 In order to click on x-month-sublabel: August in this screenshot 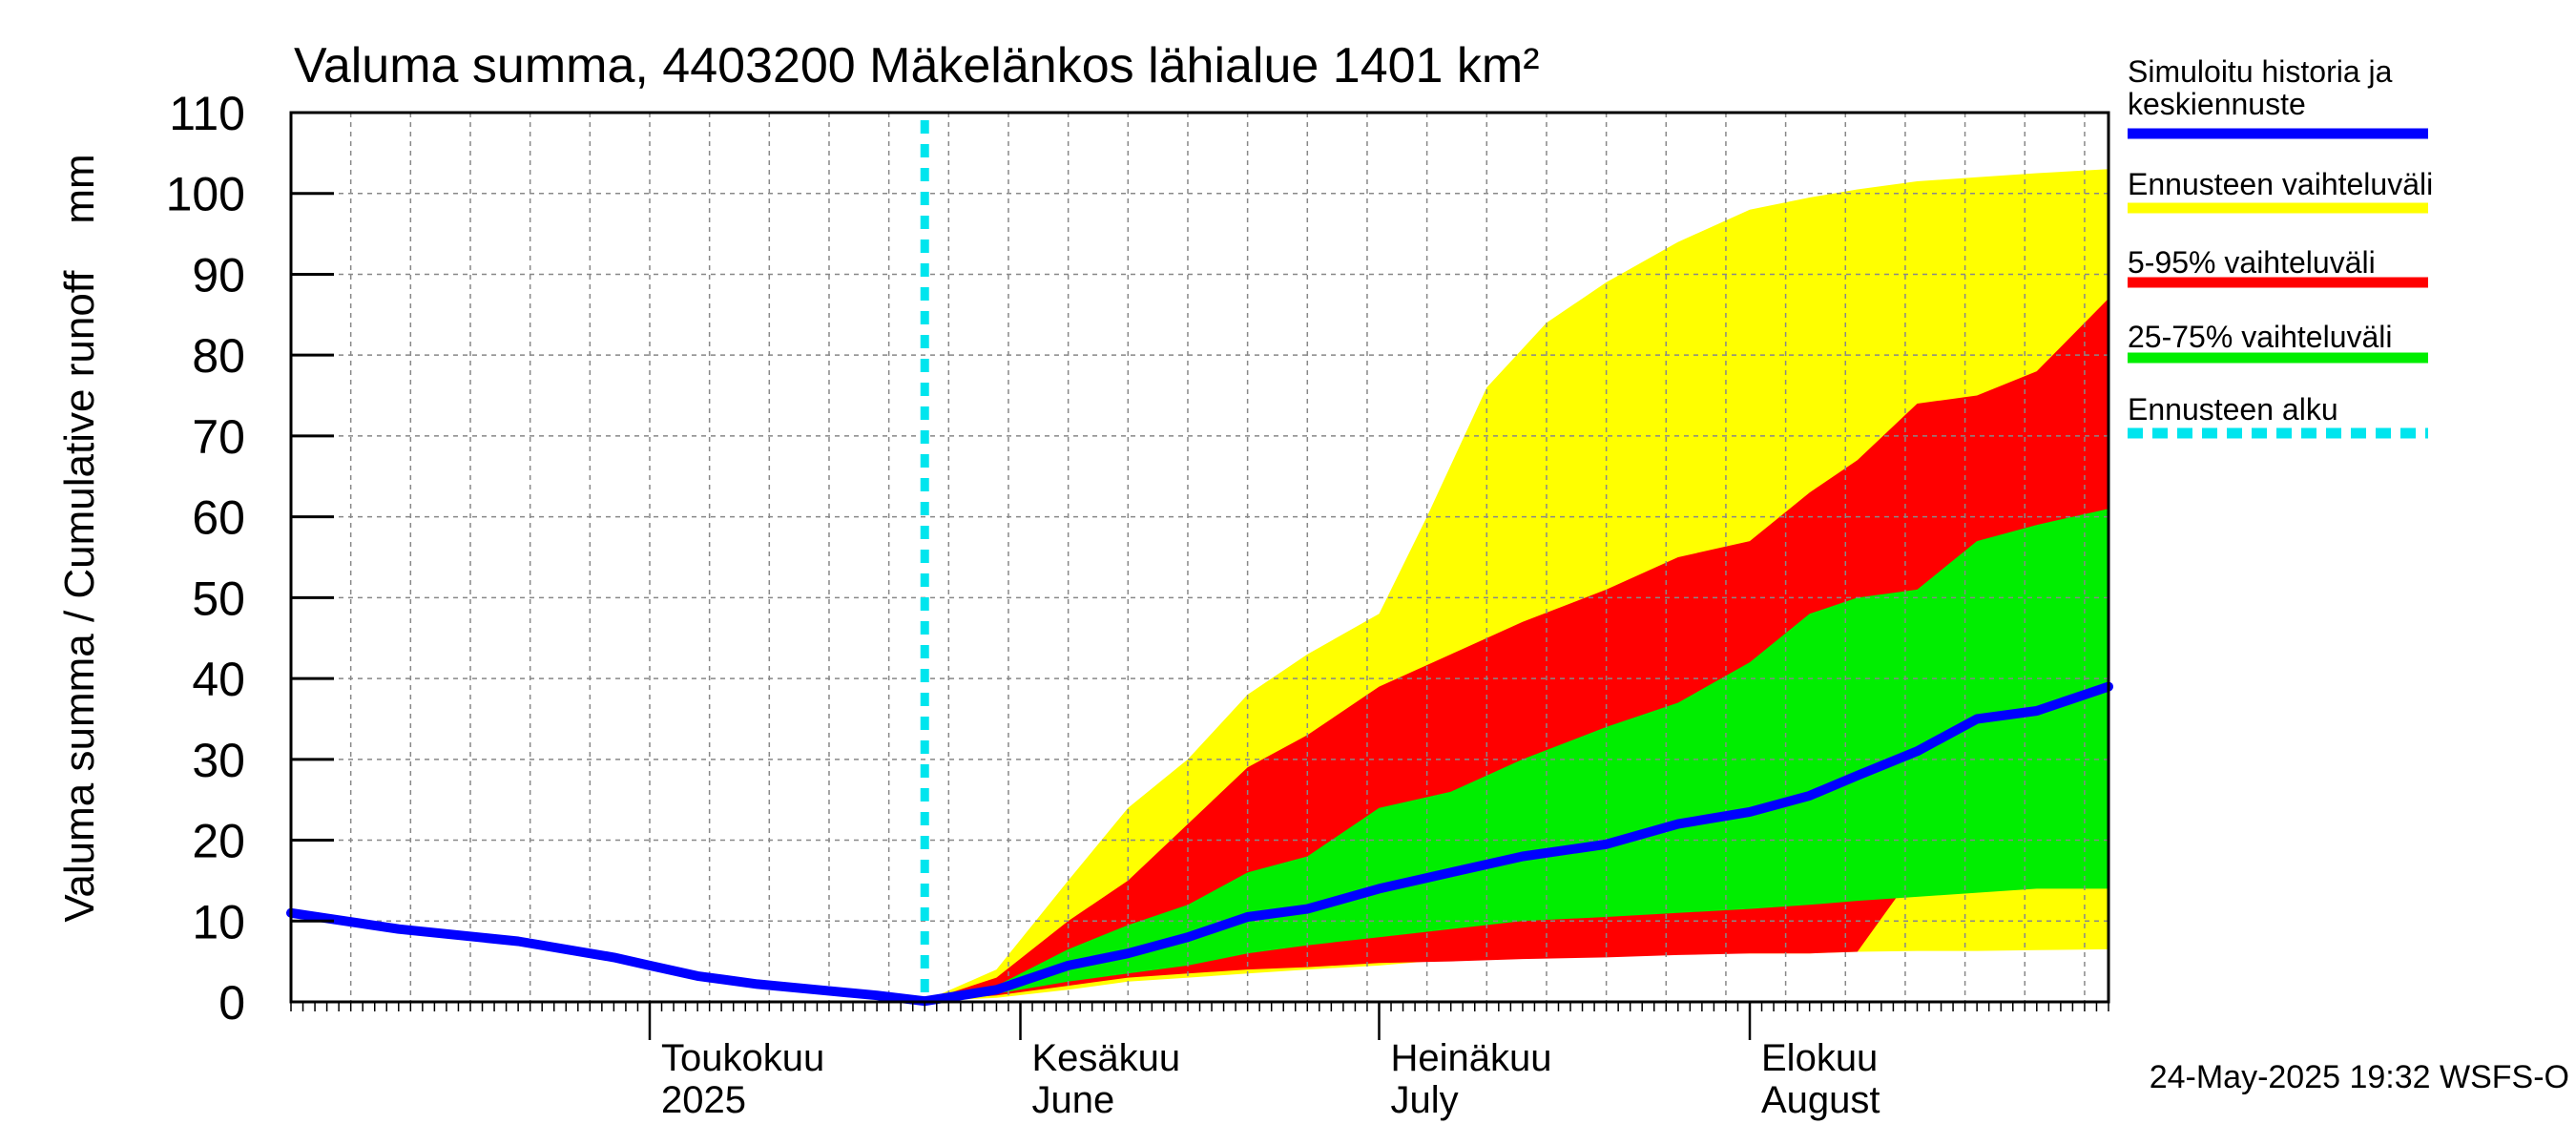, I will do `click(1820, 1100)`.